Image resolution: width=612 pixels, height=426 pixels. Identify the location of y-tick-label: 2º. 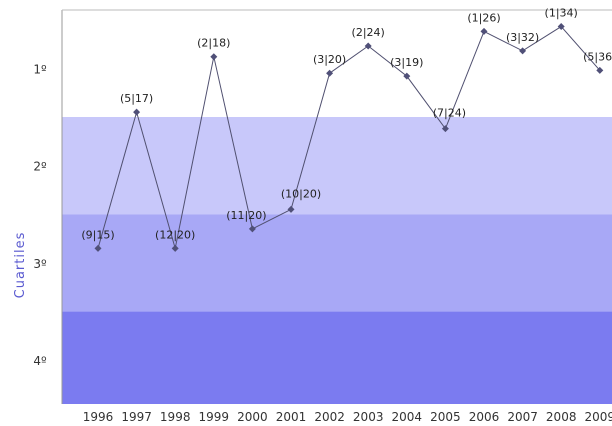
(40, 167).